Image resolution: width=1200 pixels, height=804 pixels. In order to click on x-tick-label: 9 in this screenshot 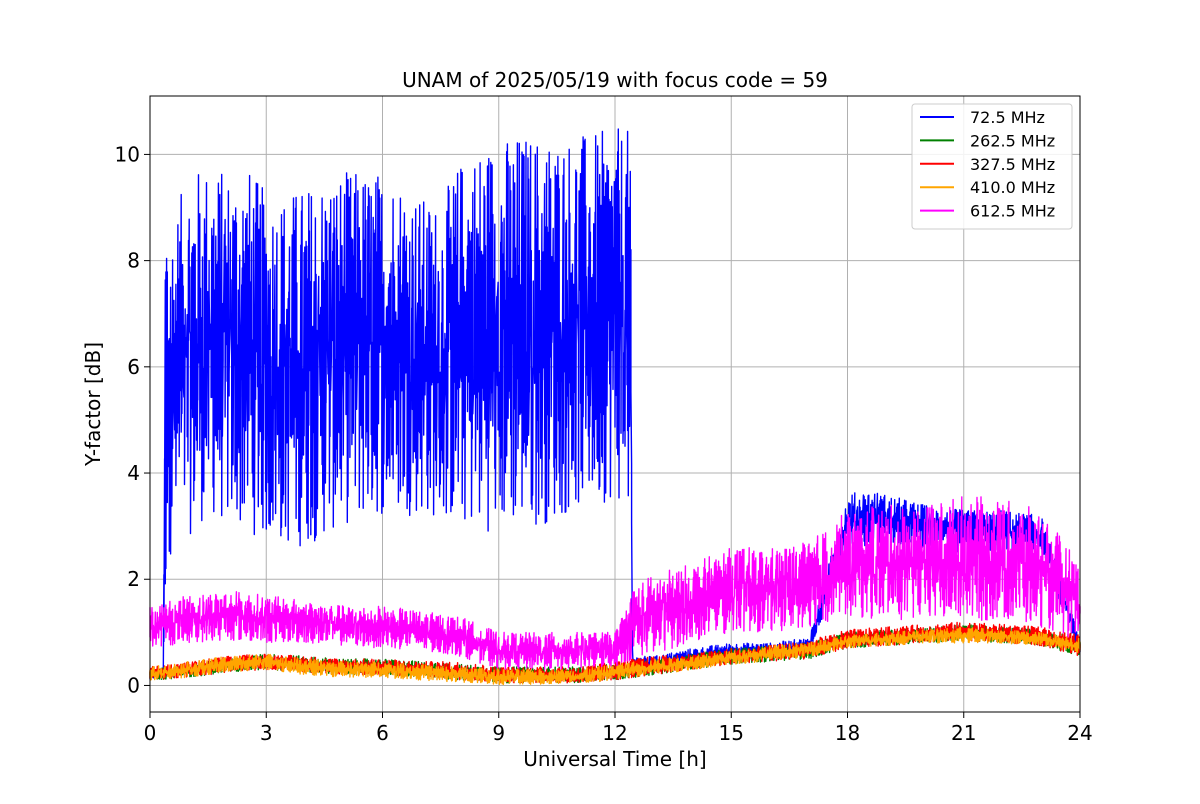, I will do `click(498, 733)`.